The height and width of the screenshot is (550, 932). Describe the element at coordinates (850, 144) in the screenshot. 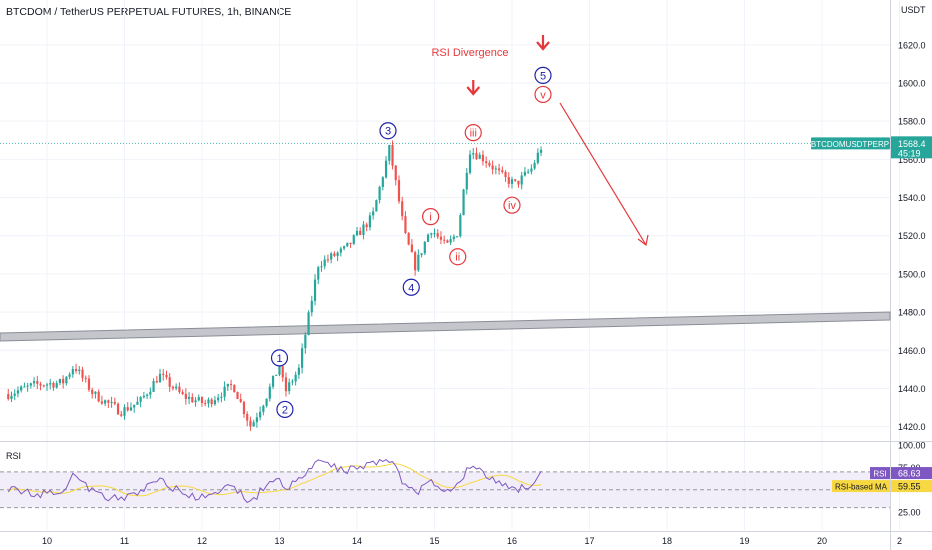

I see `symbol-tag-label: BTCDOMUSDTPERP` at that location.